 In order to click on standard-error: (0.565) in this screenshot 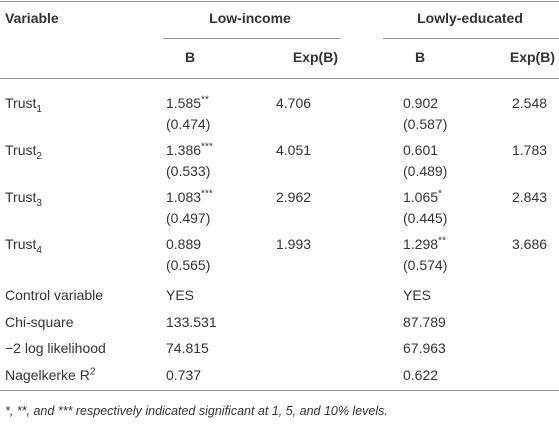, I will do `click(188, 265)`.